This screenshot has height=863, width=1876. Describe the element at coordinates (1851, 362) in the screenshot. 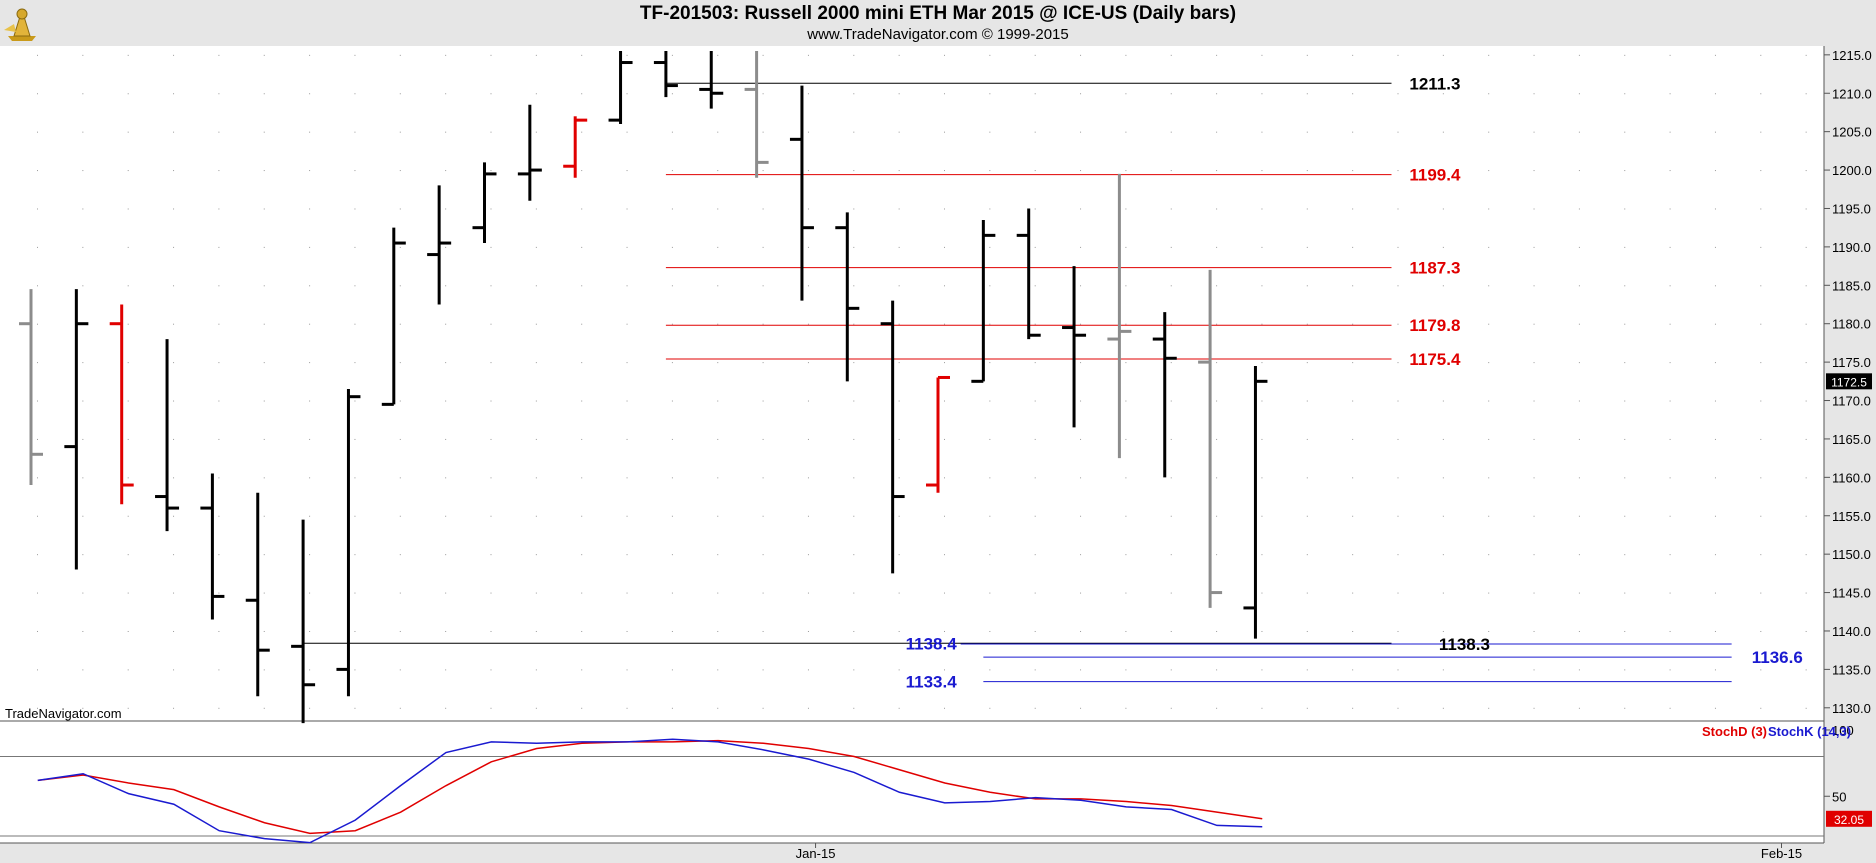

I see `price-tick-label: 1175.0` at that location.